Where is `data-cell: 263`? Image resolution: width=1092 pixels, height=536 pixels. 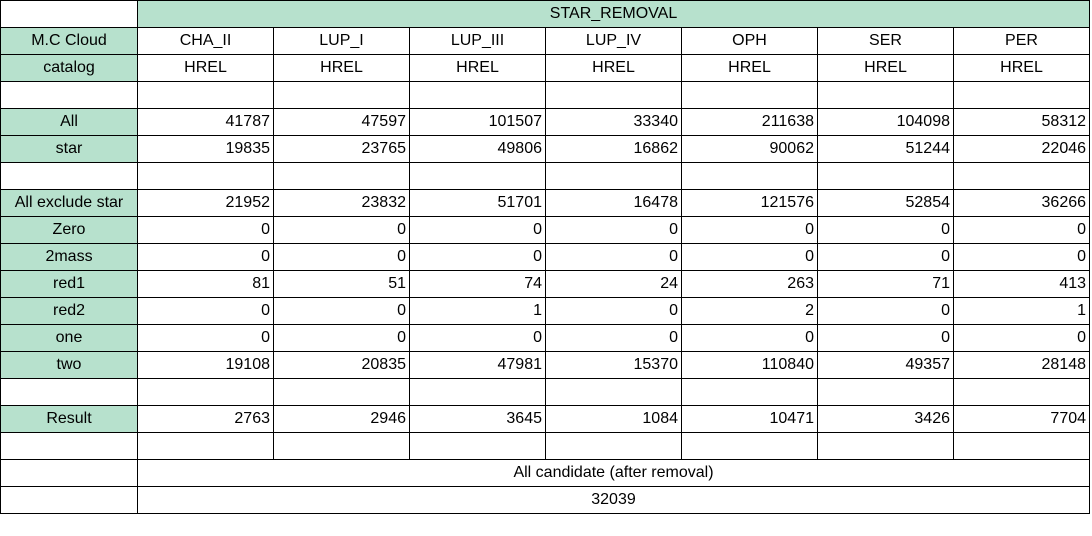 data-cell: 263 is located at coordinates (749, 284).